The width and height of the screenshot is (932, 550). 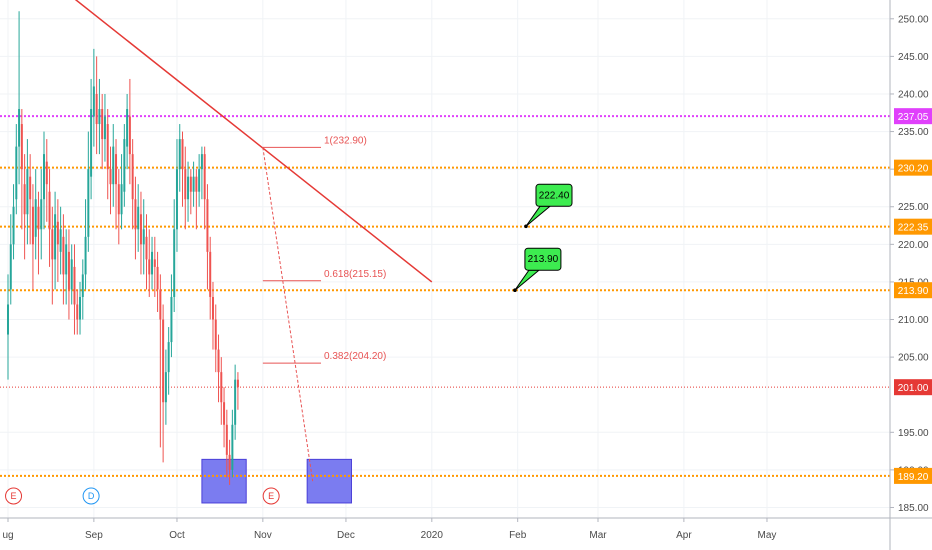 I want to click on level-price-badge-text: 189.20, so click(x=913, y=477).